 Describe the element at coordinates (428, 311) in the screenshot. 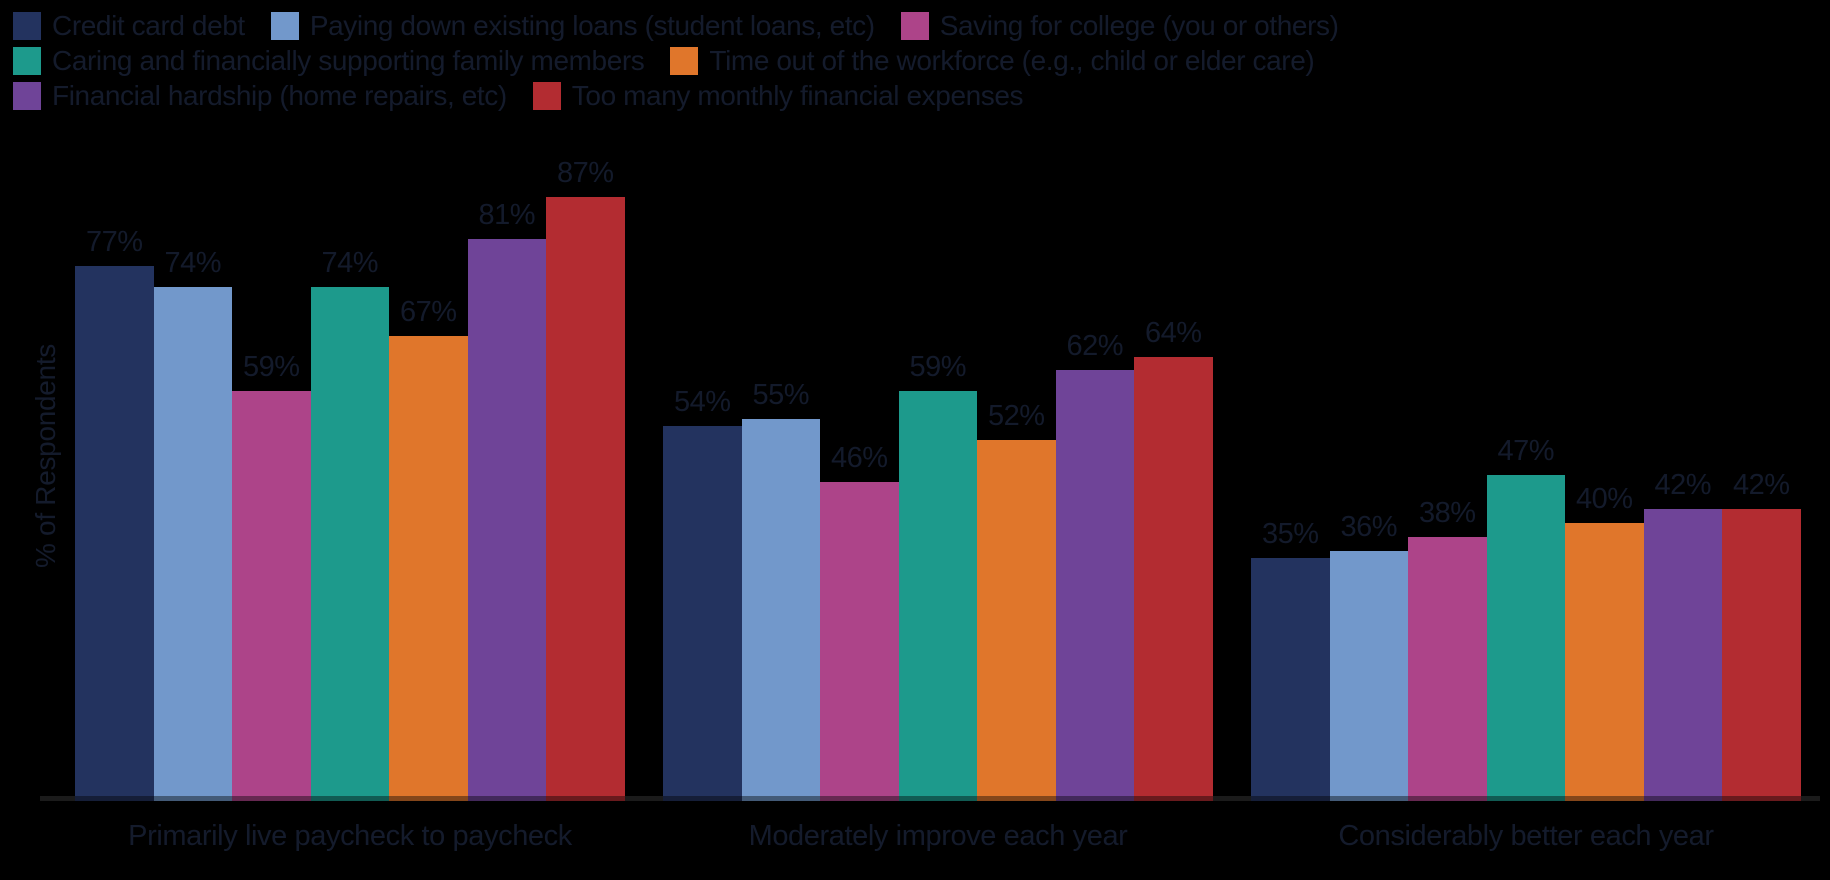

I see `value-label: 67%` at that location.